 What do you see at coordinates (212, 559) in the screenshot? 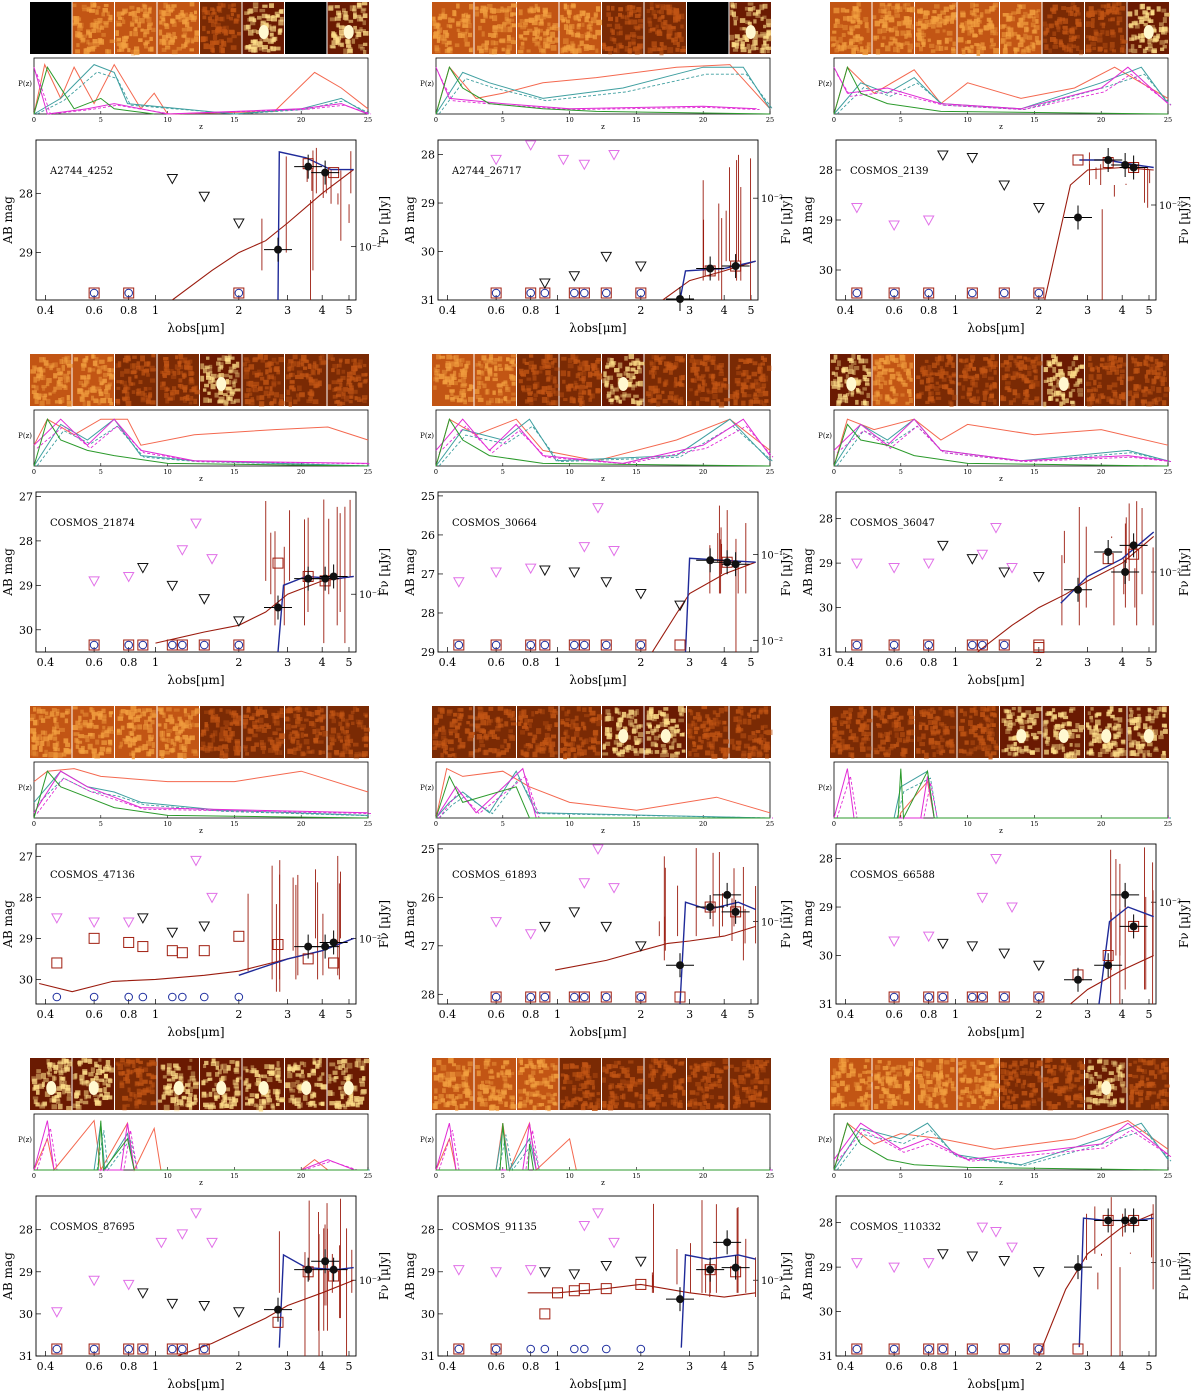
I see `upper-limit-pink` at bounding box center [212, 559].